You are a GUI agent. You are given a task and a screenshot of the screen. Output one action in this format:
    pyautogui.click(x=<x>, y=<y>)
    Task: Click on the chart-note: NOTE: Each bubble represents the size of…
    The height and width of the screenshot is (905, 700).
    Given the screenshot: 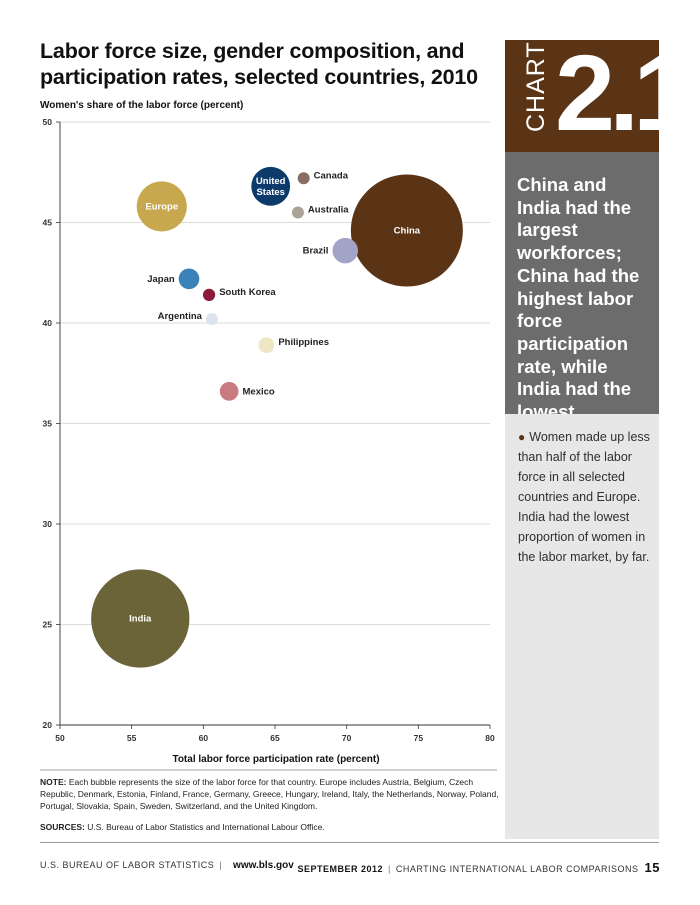 What is the action you would take?
    pyautogui.click(x=270, y=794)
    